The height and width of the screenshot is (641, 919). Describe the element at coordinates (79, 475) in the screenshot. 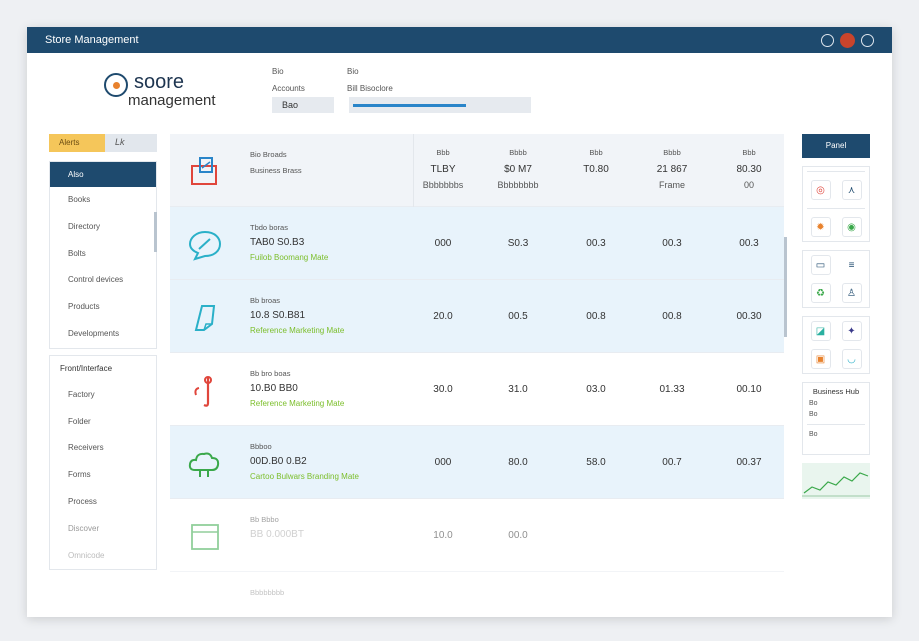

I see `sidebar-item: Forms` at that location.